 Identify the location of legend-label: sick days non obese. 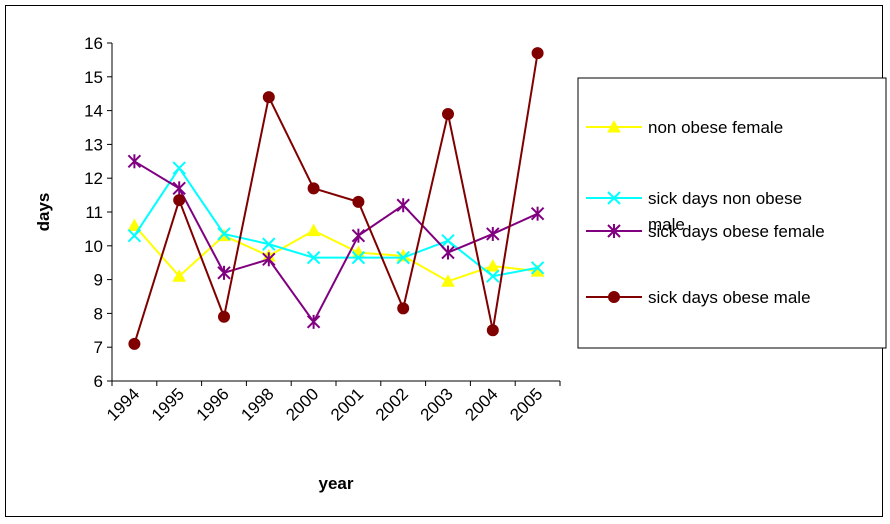
(725, 198).